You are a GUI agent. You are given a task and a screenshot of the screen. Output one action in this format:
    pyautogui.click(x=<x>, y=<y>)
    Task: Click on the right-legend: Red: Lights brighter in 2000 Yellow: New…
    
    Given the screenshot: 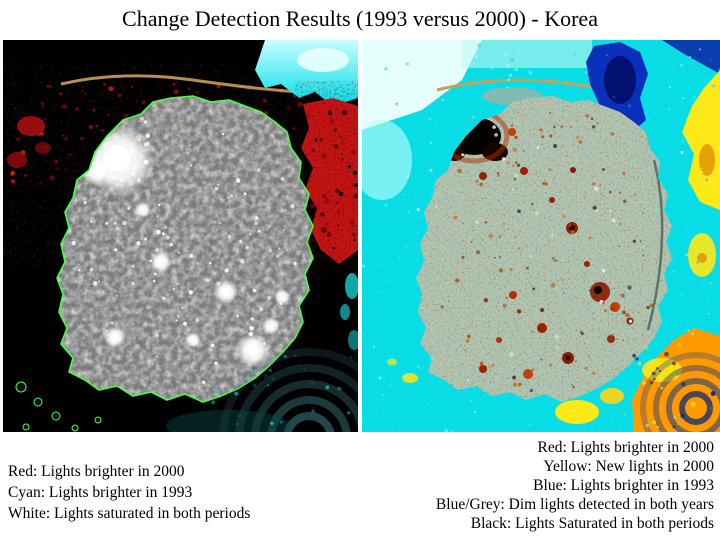 What is the action you would take?
    pyautogui.click(x=575, y=485)
    